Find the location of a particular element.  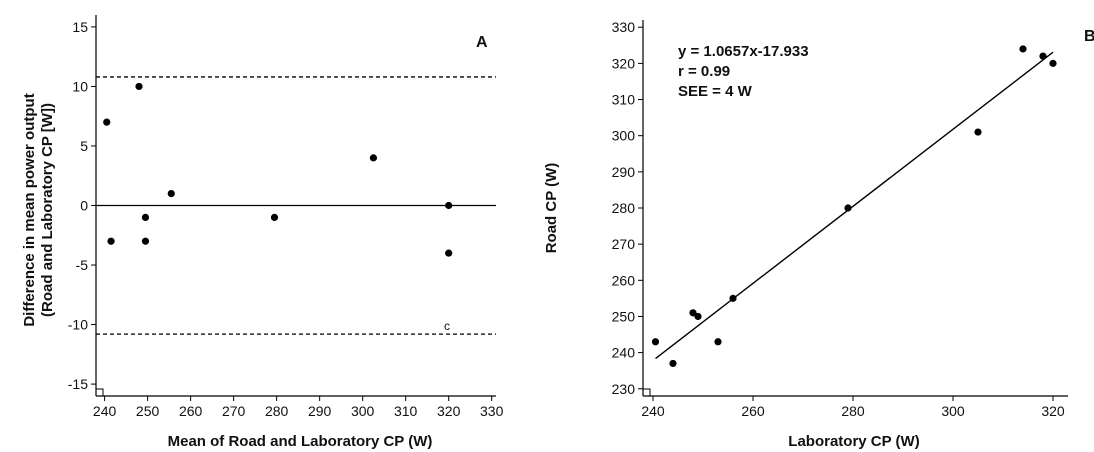

panel-a-annotation: c is located at coordinates (447, 326).